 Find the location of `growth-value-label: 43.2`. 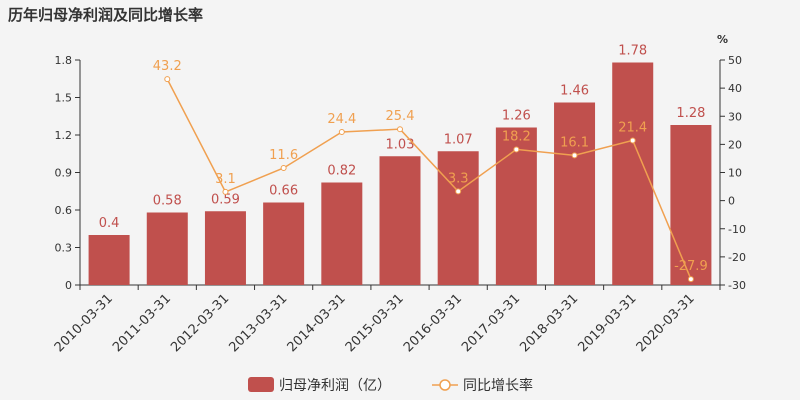

growth-value-label: 43.2 is located at coordinates (167, 66).